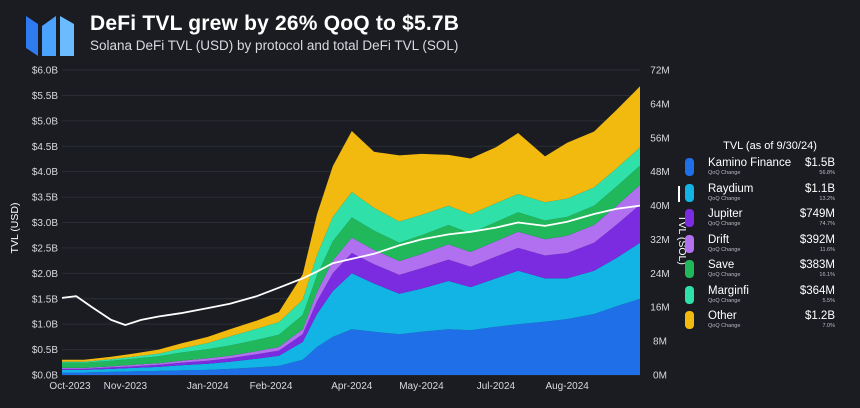 The height and width of the screenshot is (408, 860). What do you see at coordinates (45, 71) in the screenshot?
I see `y-tick-label-12: $6.0B` at bounding box center [45, 71].